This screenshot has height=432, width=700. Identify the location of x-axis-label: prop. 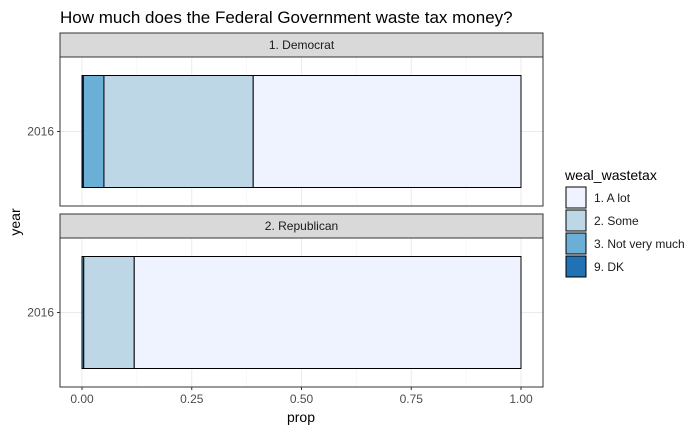
(301, 417).